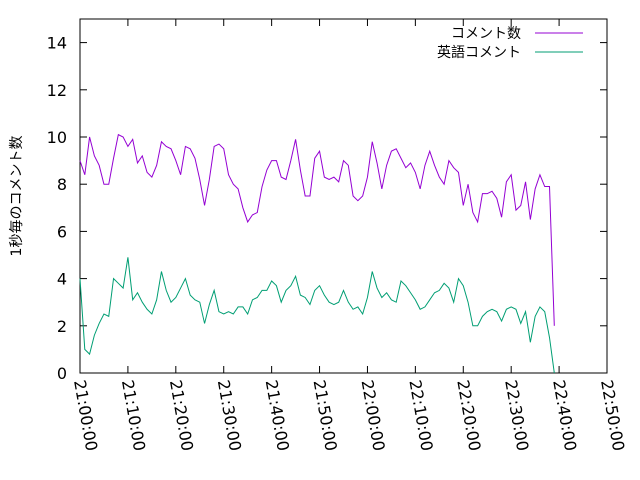  What do you see at coordinates (479, 52) in the screenshot?
I see `legend-label-1: 英語コメント` at bounding box center [479, 52].